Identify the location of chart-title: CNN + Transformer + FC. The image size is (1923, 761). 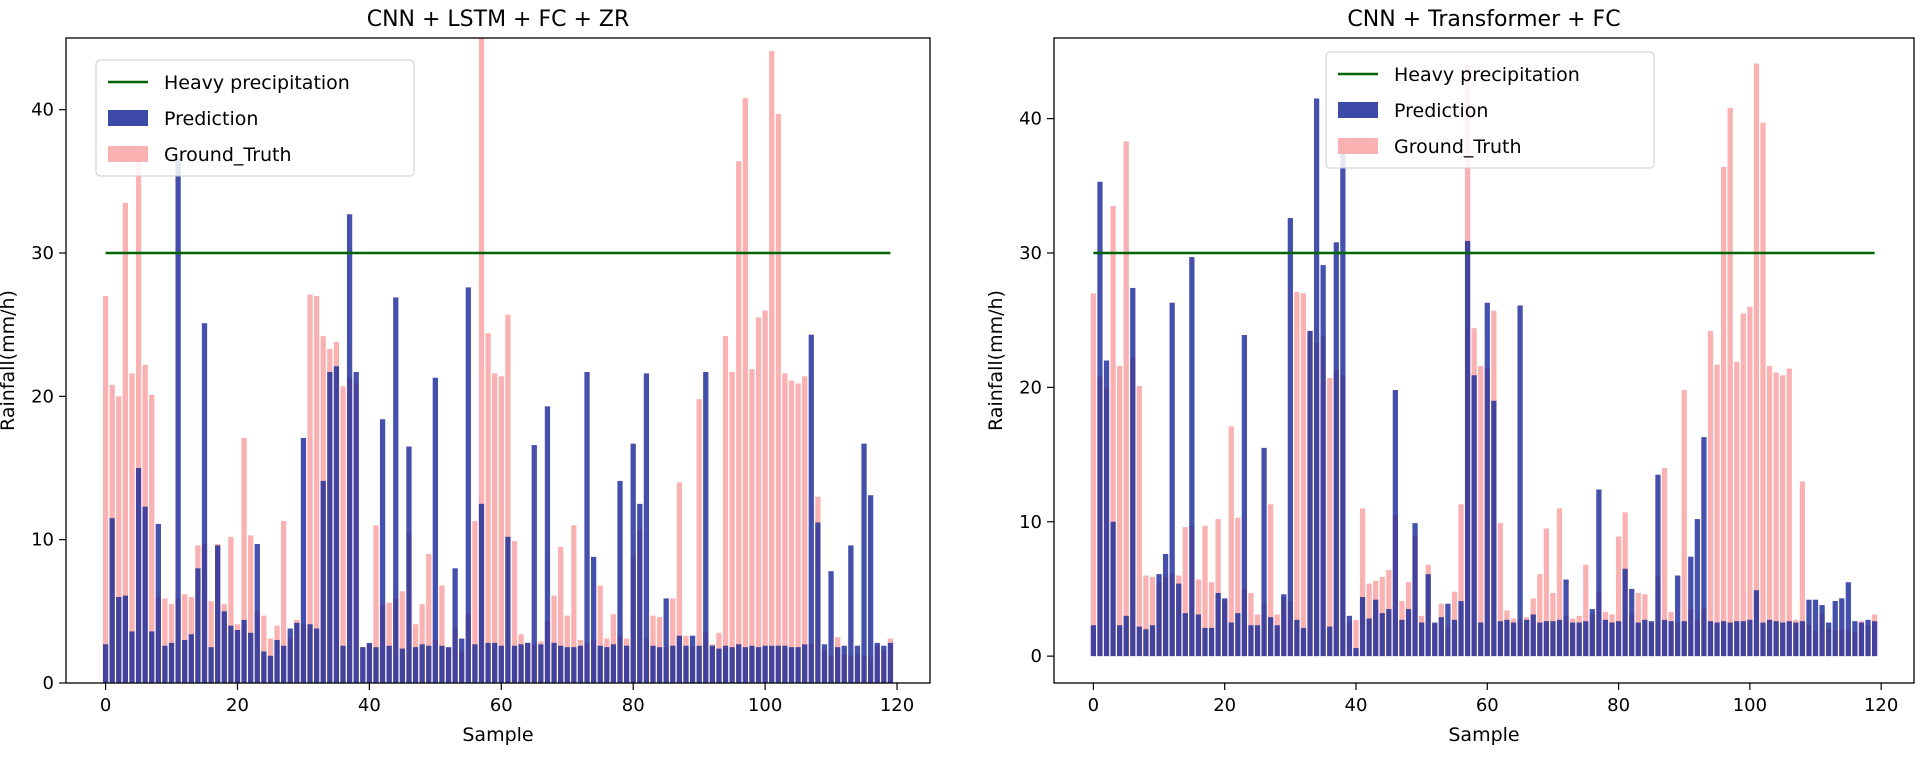
(1483, 19).